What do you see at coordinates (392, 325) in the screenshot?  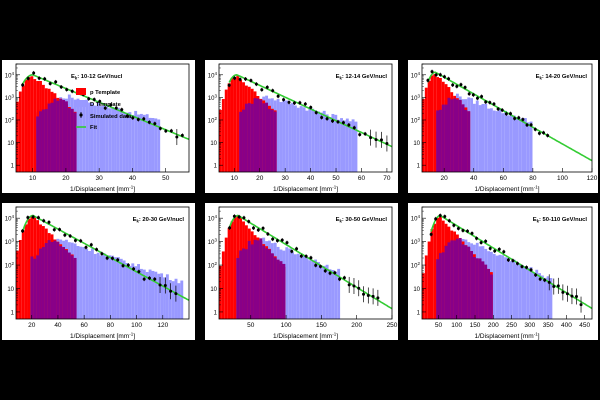 I see `x-tick-label: 250` at bounding box center [392, 325].